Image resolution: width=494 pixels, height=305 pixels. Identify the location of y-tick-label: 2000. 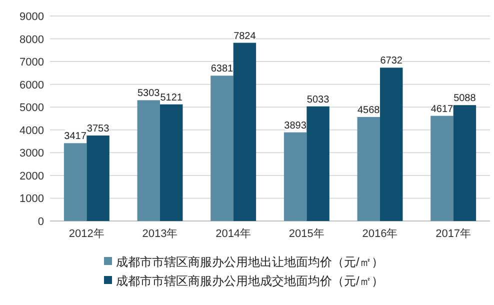
(32, 176).